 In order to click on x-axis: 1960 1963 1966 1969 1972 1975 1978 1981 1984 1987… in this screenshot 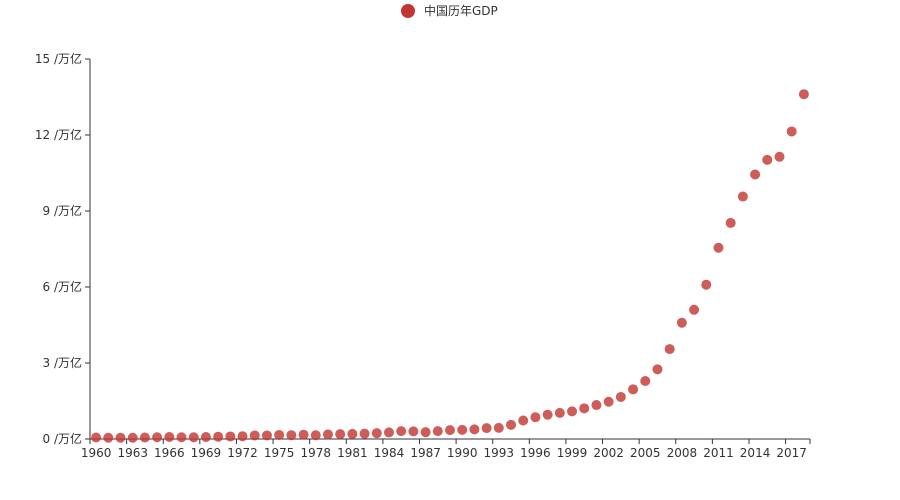, I will do `click(446, 449)`.